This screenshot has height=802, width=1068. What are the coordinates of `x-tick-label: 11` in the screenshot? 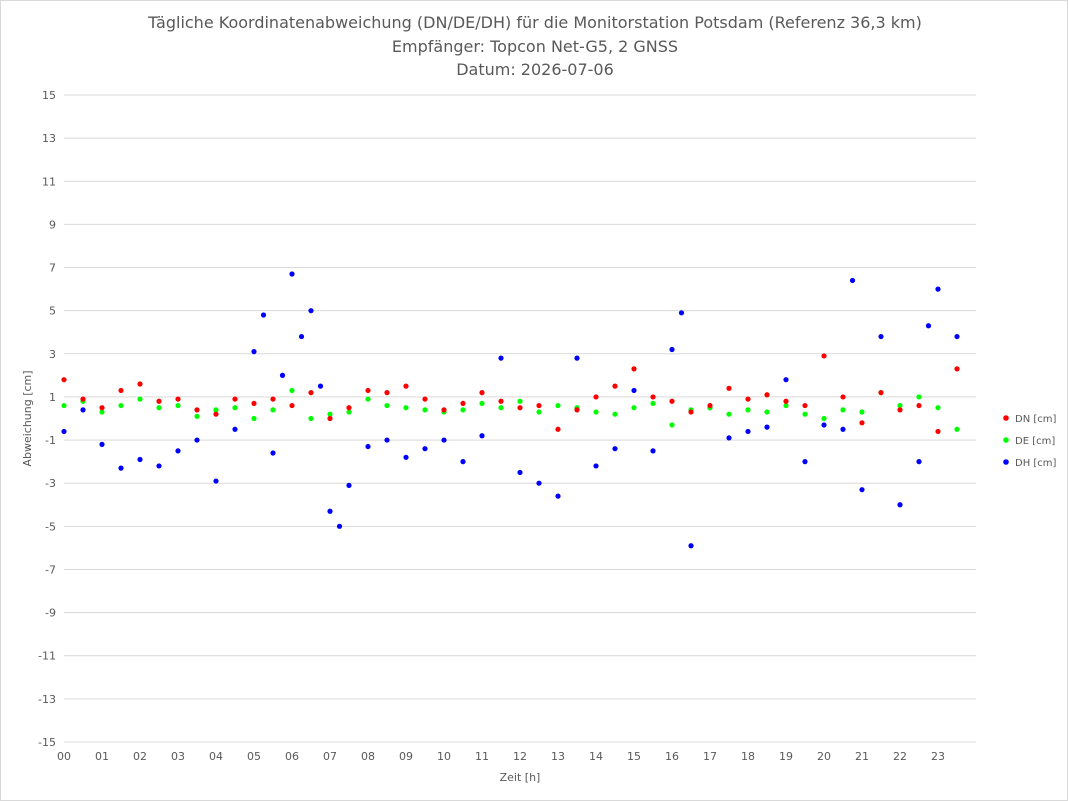 It's located at (482, 756).